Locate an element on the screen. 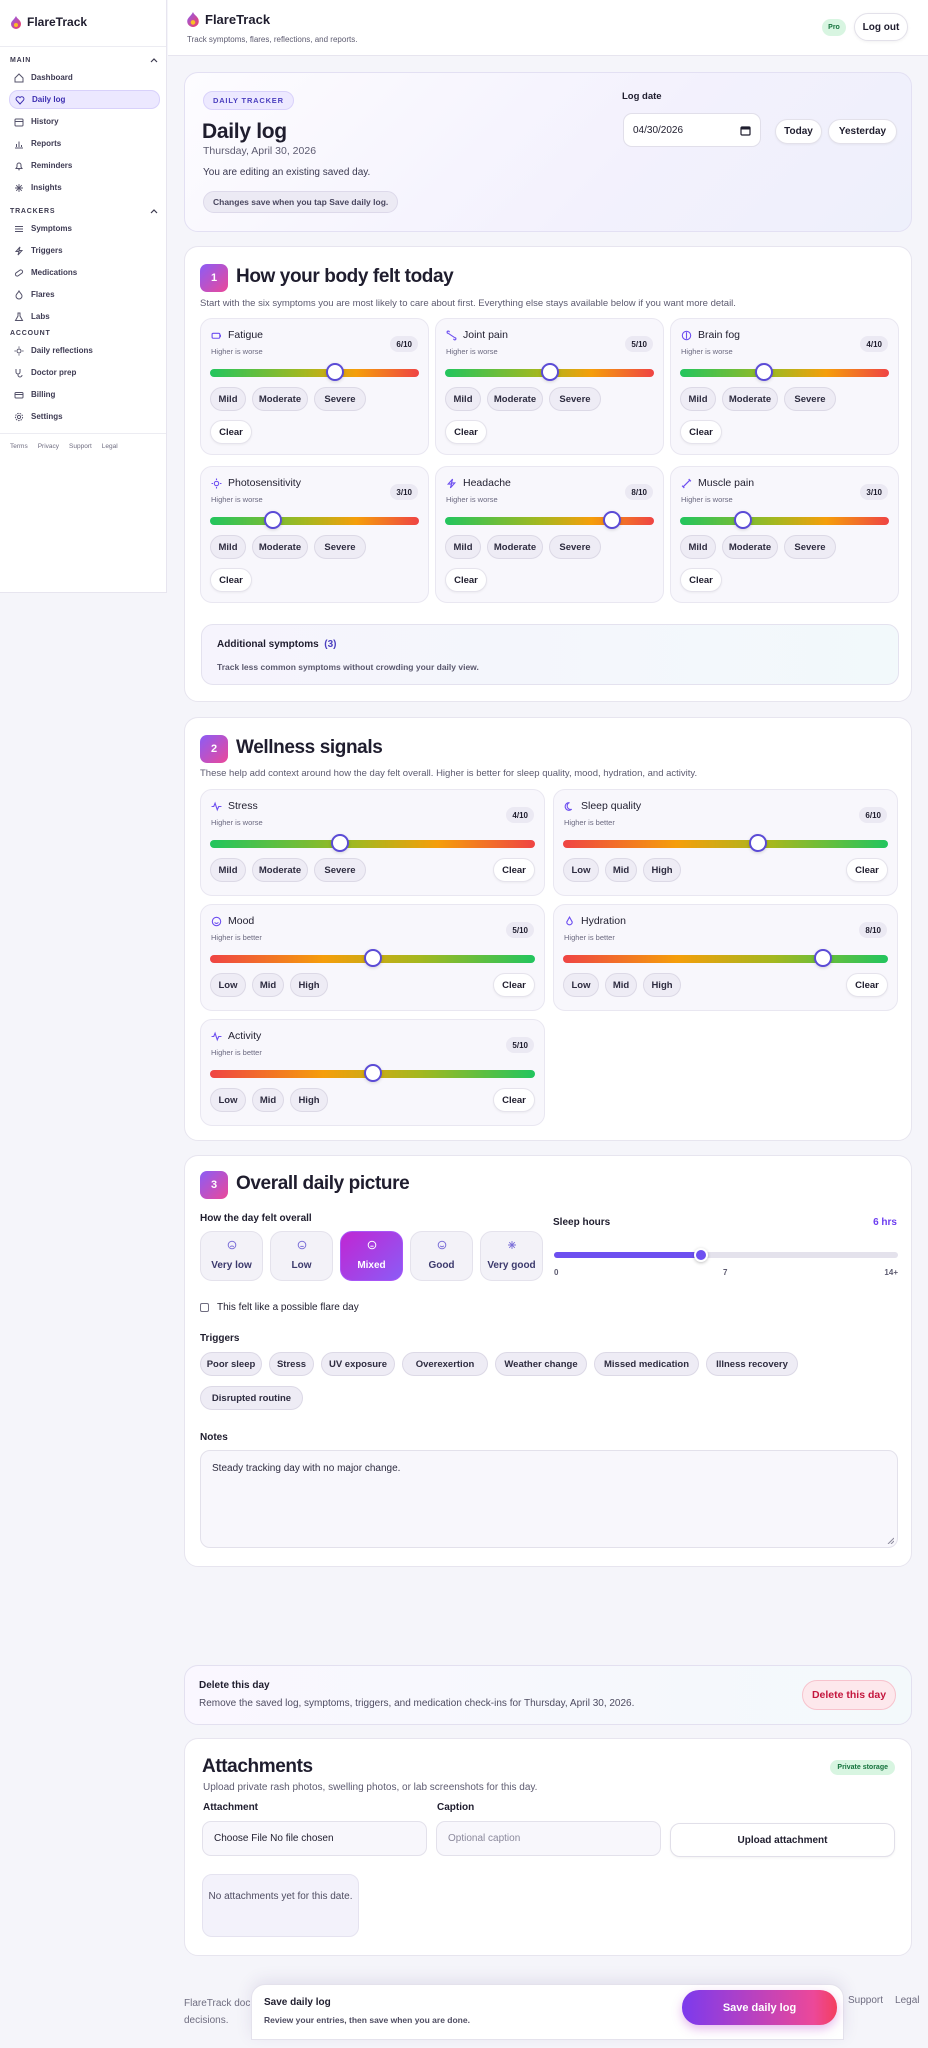  sidebar-section-trackers: TRACKERS is located at coordinates (84, 211).